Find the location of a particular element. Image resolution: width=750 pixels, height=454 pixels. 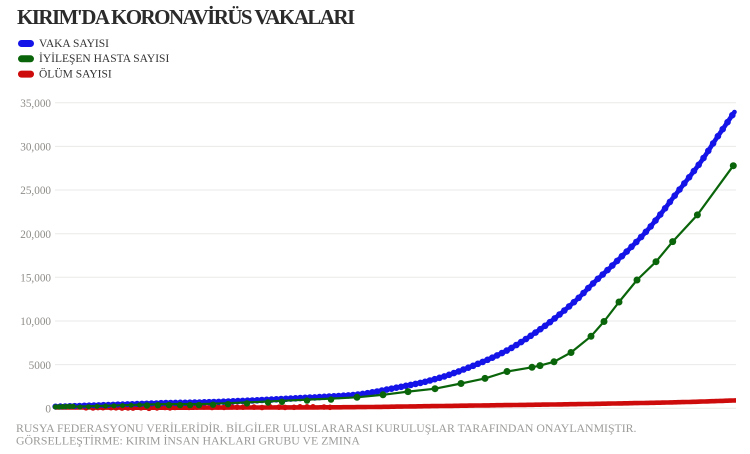

svg-text: 35,000 is located at coordinates (35, 104).